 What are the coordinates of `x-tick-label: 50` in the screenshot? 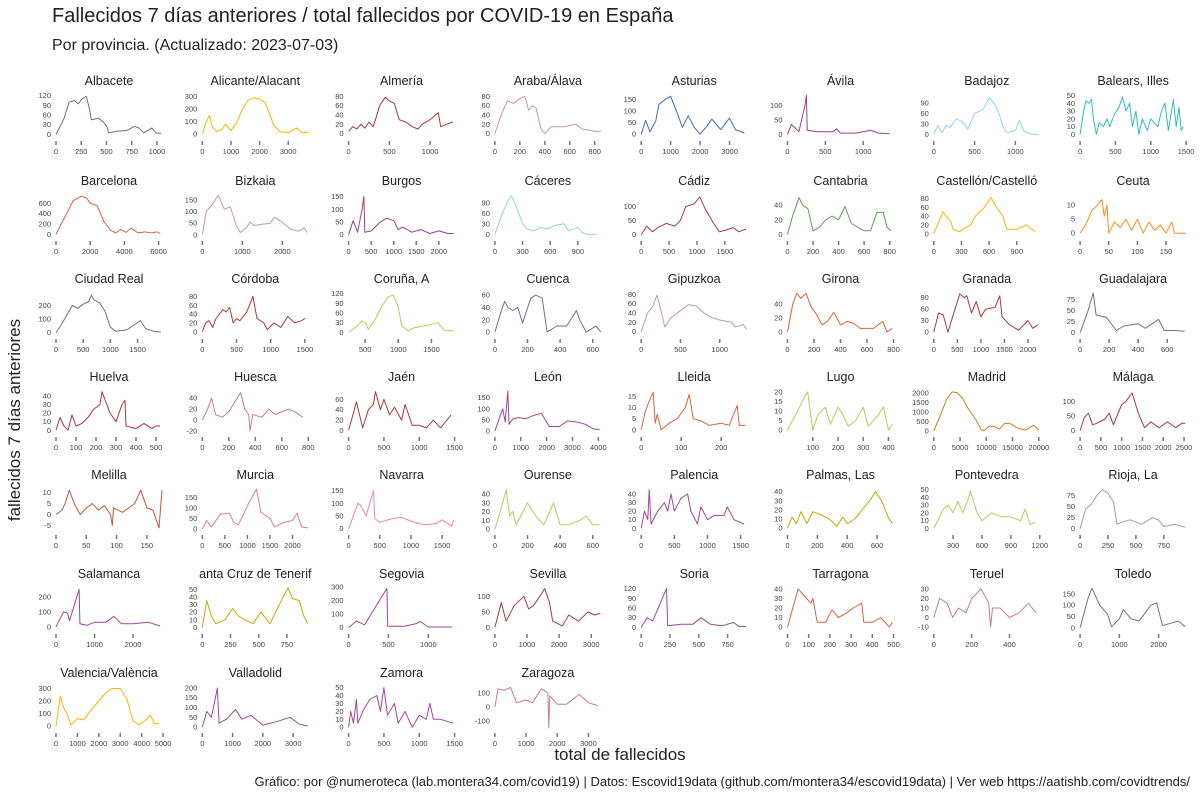 It's located at (1109, 251).